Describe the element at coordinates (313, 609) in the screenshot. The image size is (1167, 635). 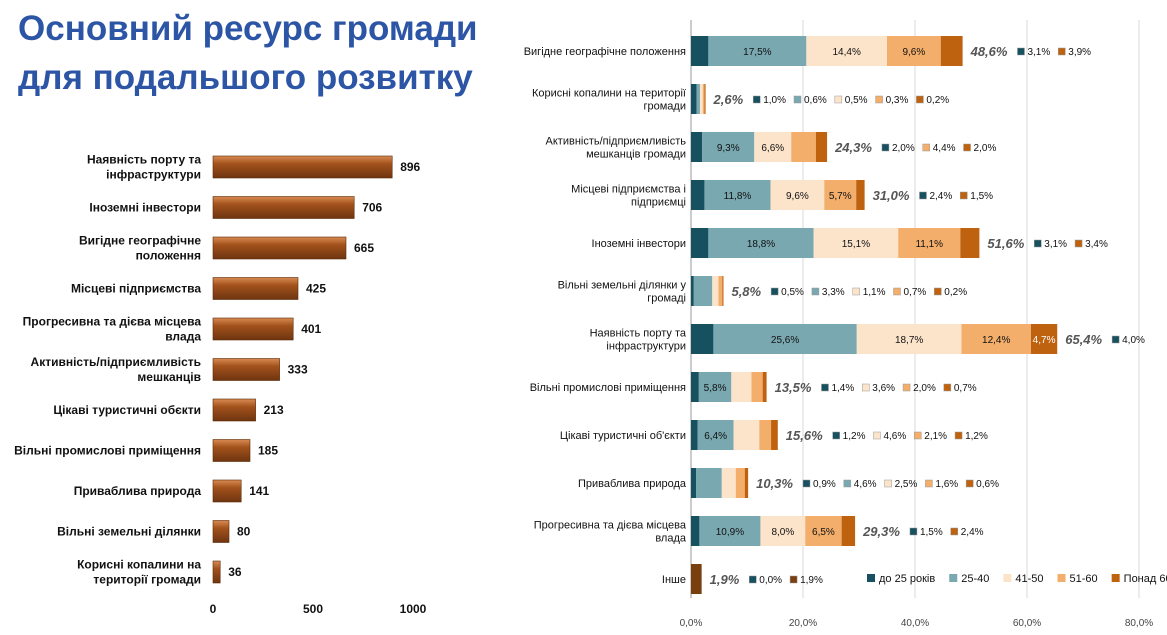
I see `x-tick-label: 500` at that location.